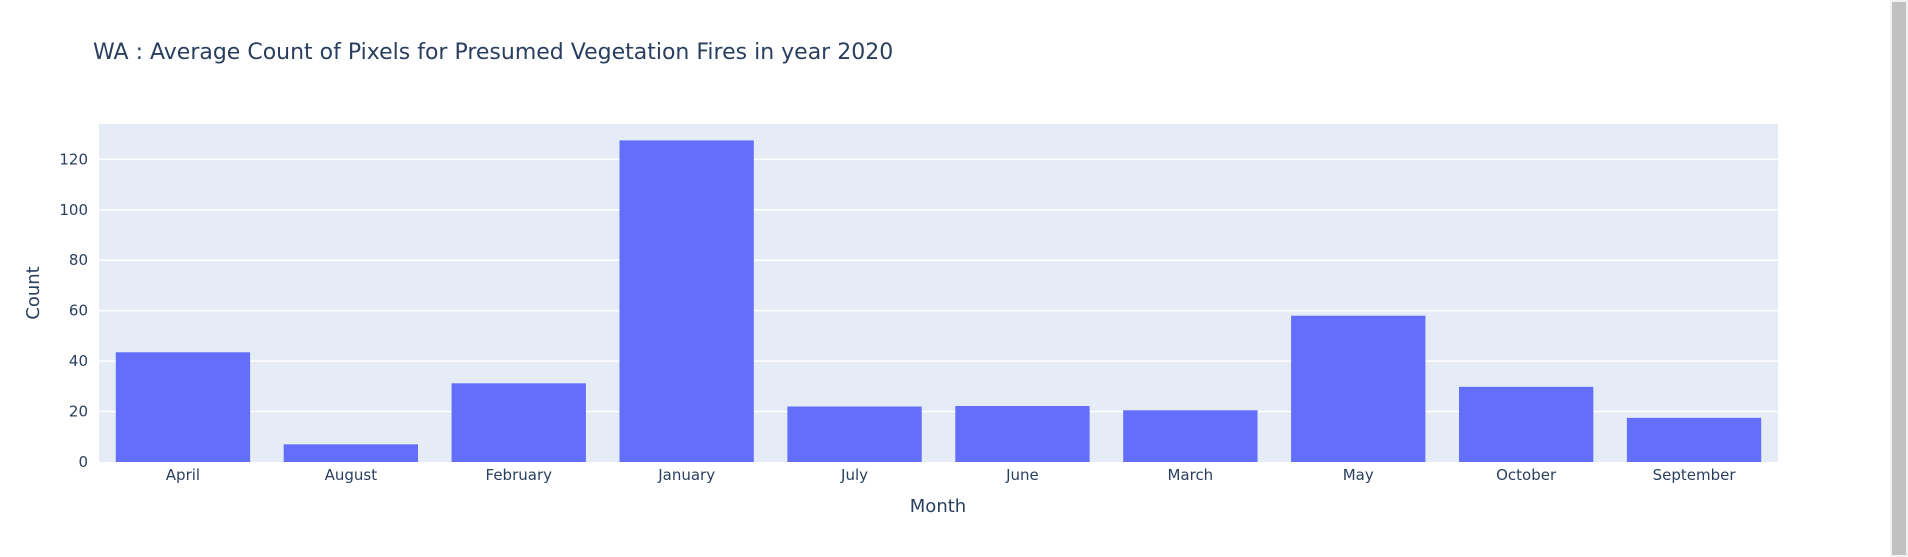  Describe the element at coordinates (78, 311) in the screenshot. I see `y-tick-label: 60` at that location.